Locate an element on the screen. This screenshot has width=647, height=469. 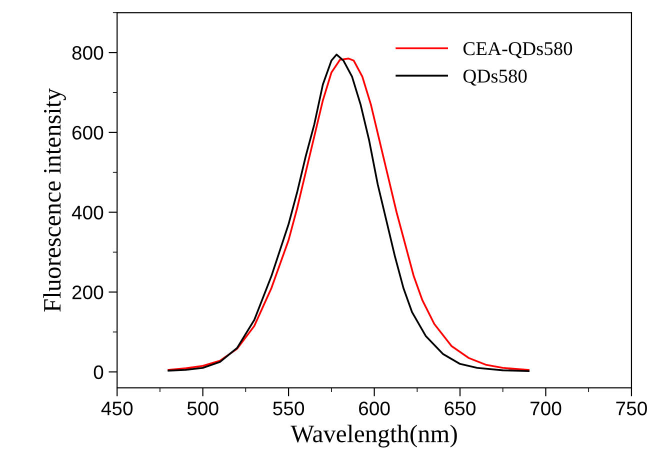
y-tick-label: 800 is located at coordinates (88, 53).